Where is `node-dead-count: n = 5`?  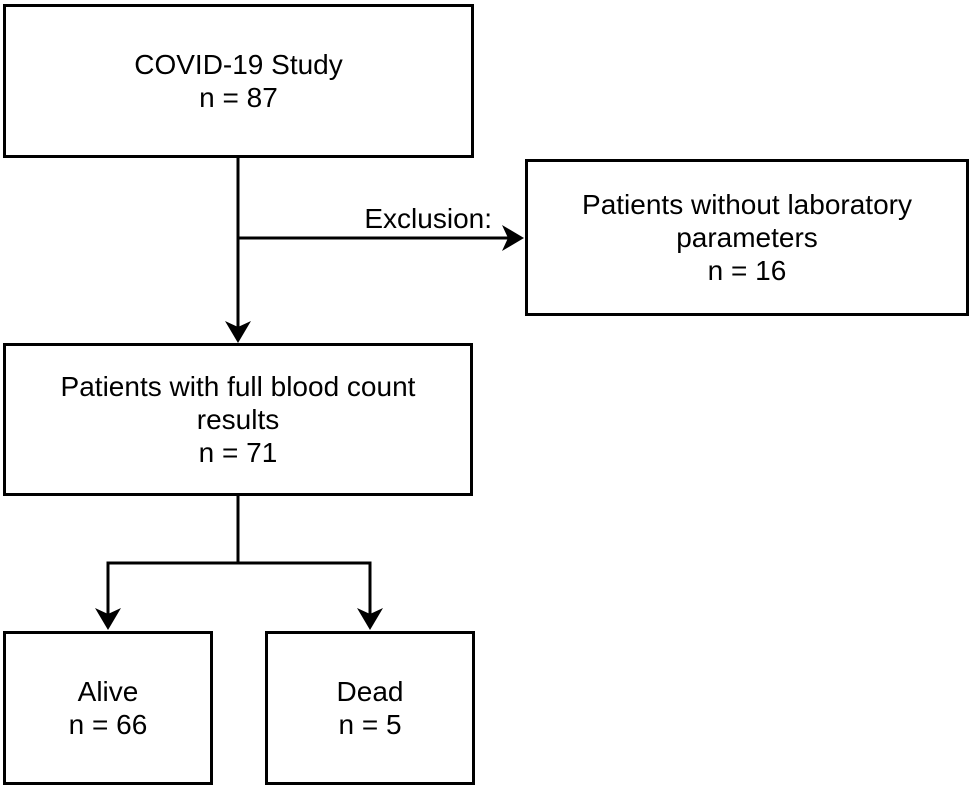
node-dead-count: n = 5 is located at coordinates (370, 724).